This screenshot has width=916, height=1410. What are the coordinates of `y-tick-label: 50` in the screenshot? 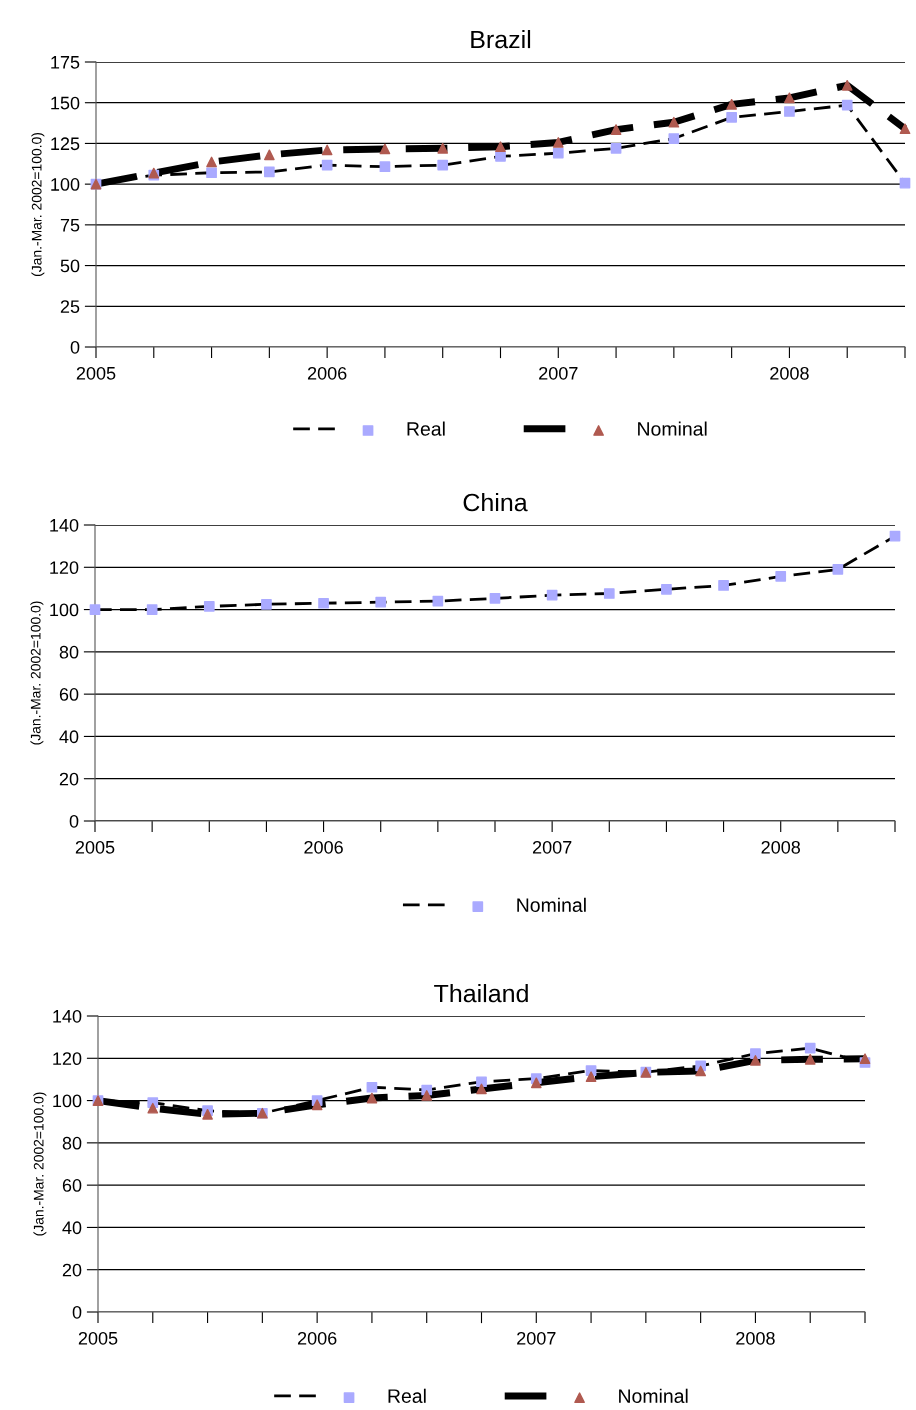 It's located at (70, 266).